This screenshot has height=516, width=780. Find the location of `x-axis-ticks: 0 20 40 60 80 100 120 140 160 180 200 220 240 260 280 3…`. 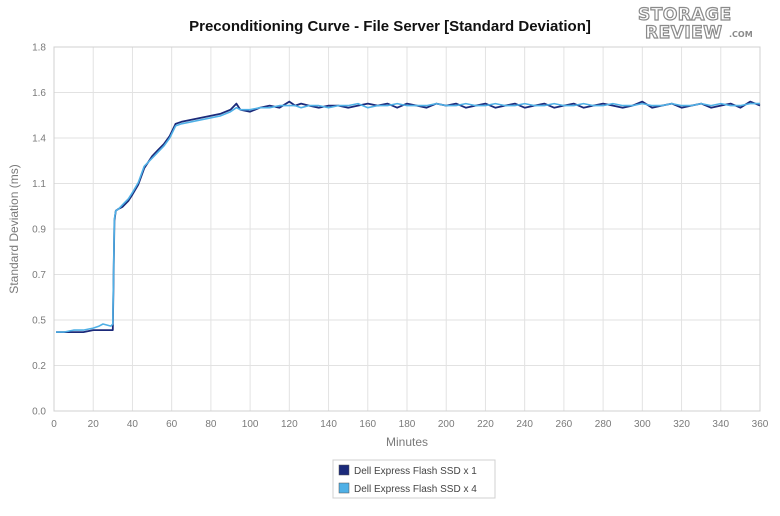

x-axis-ticks: 0 20 40 60 80 100 120 140 160 180 200 220 240 260 280 3… is located at coordinates (410, 424).